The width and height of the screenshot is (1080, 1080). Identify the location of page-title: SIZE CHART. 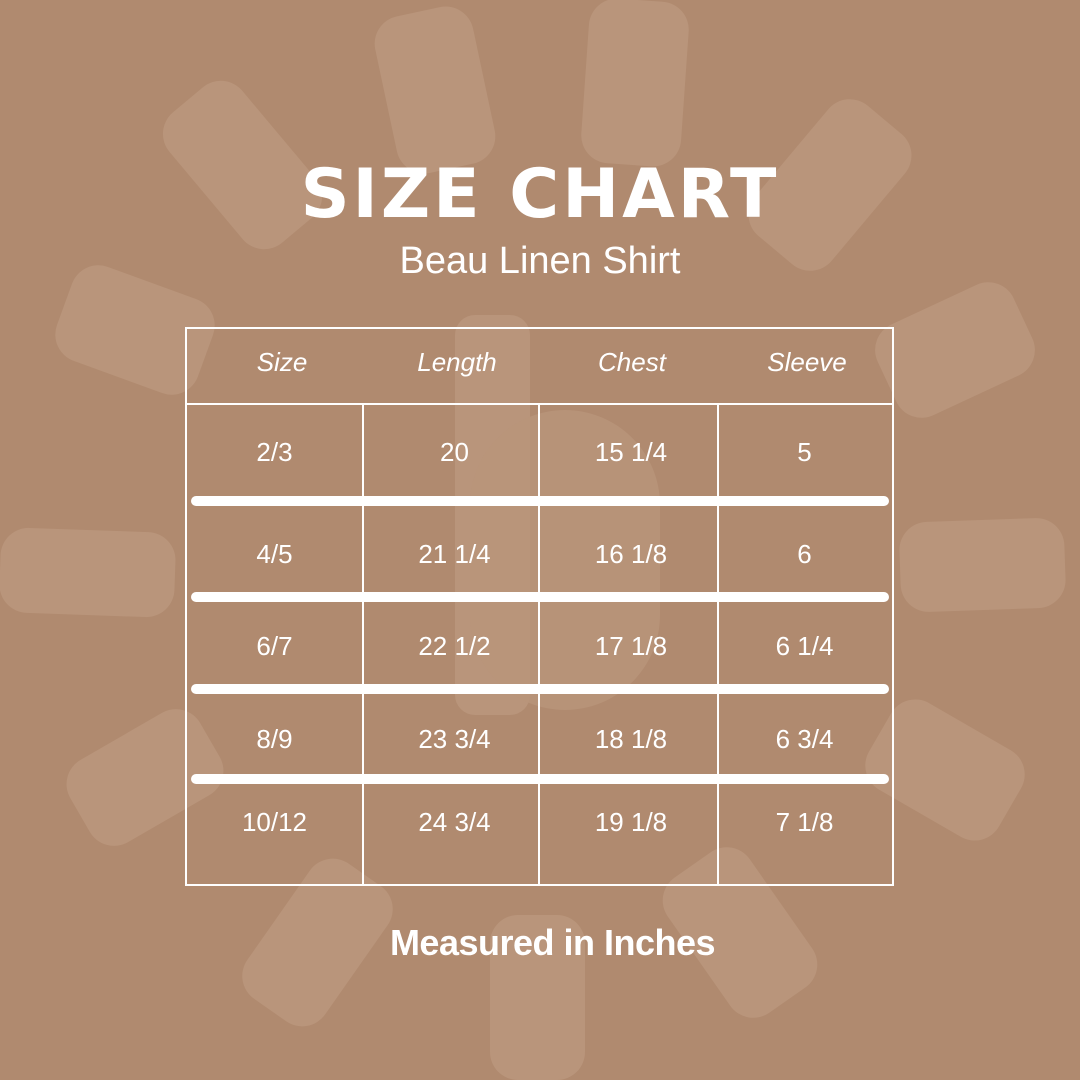
(540, 194).